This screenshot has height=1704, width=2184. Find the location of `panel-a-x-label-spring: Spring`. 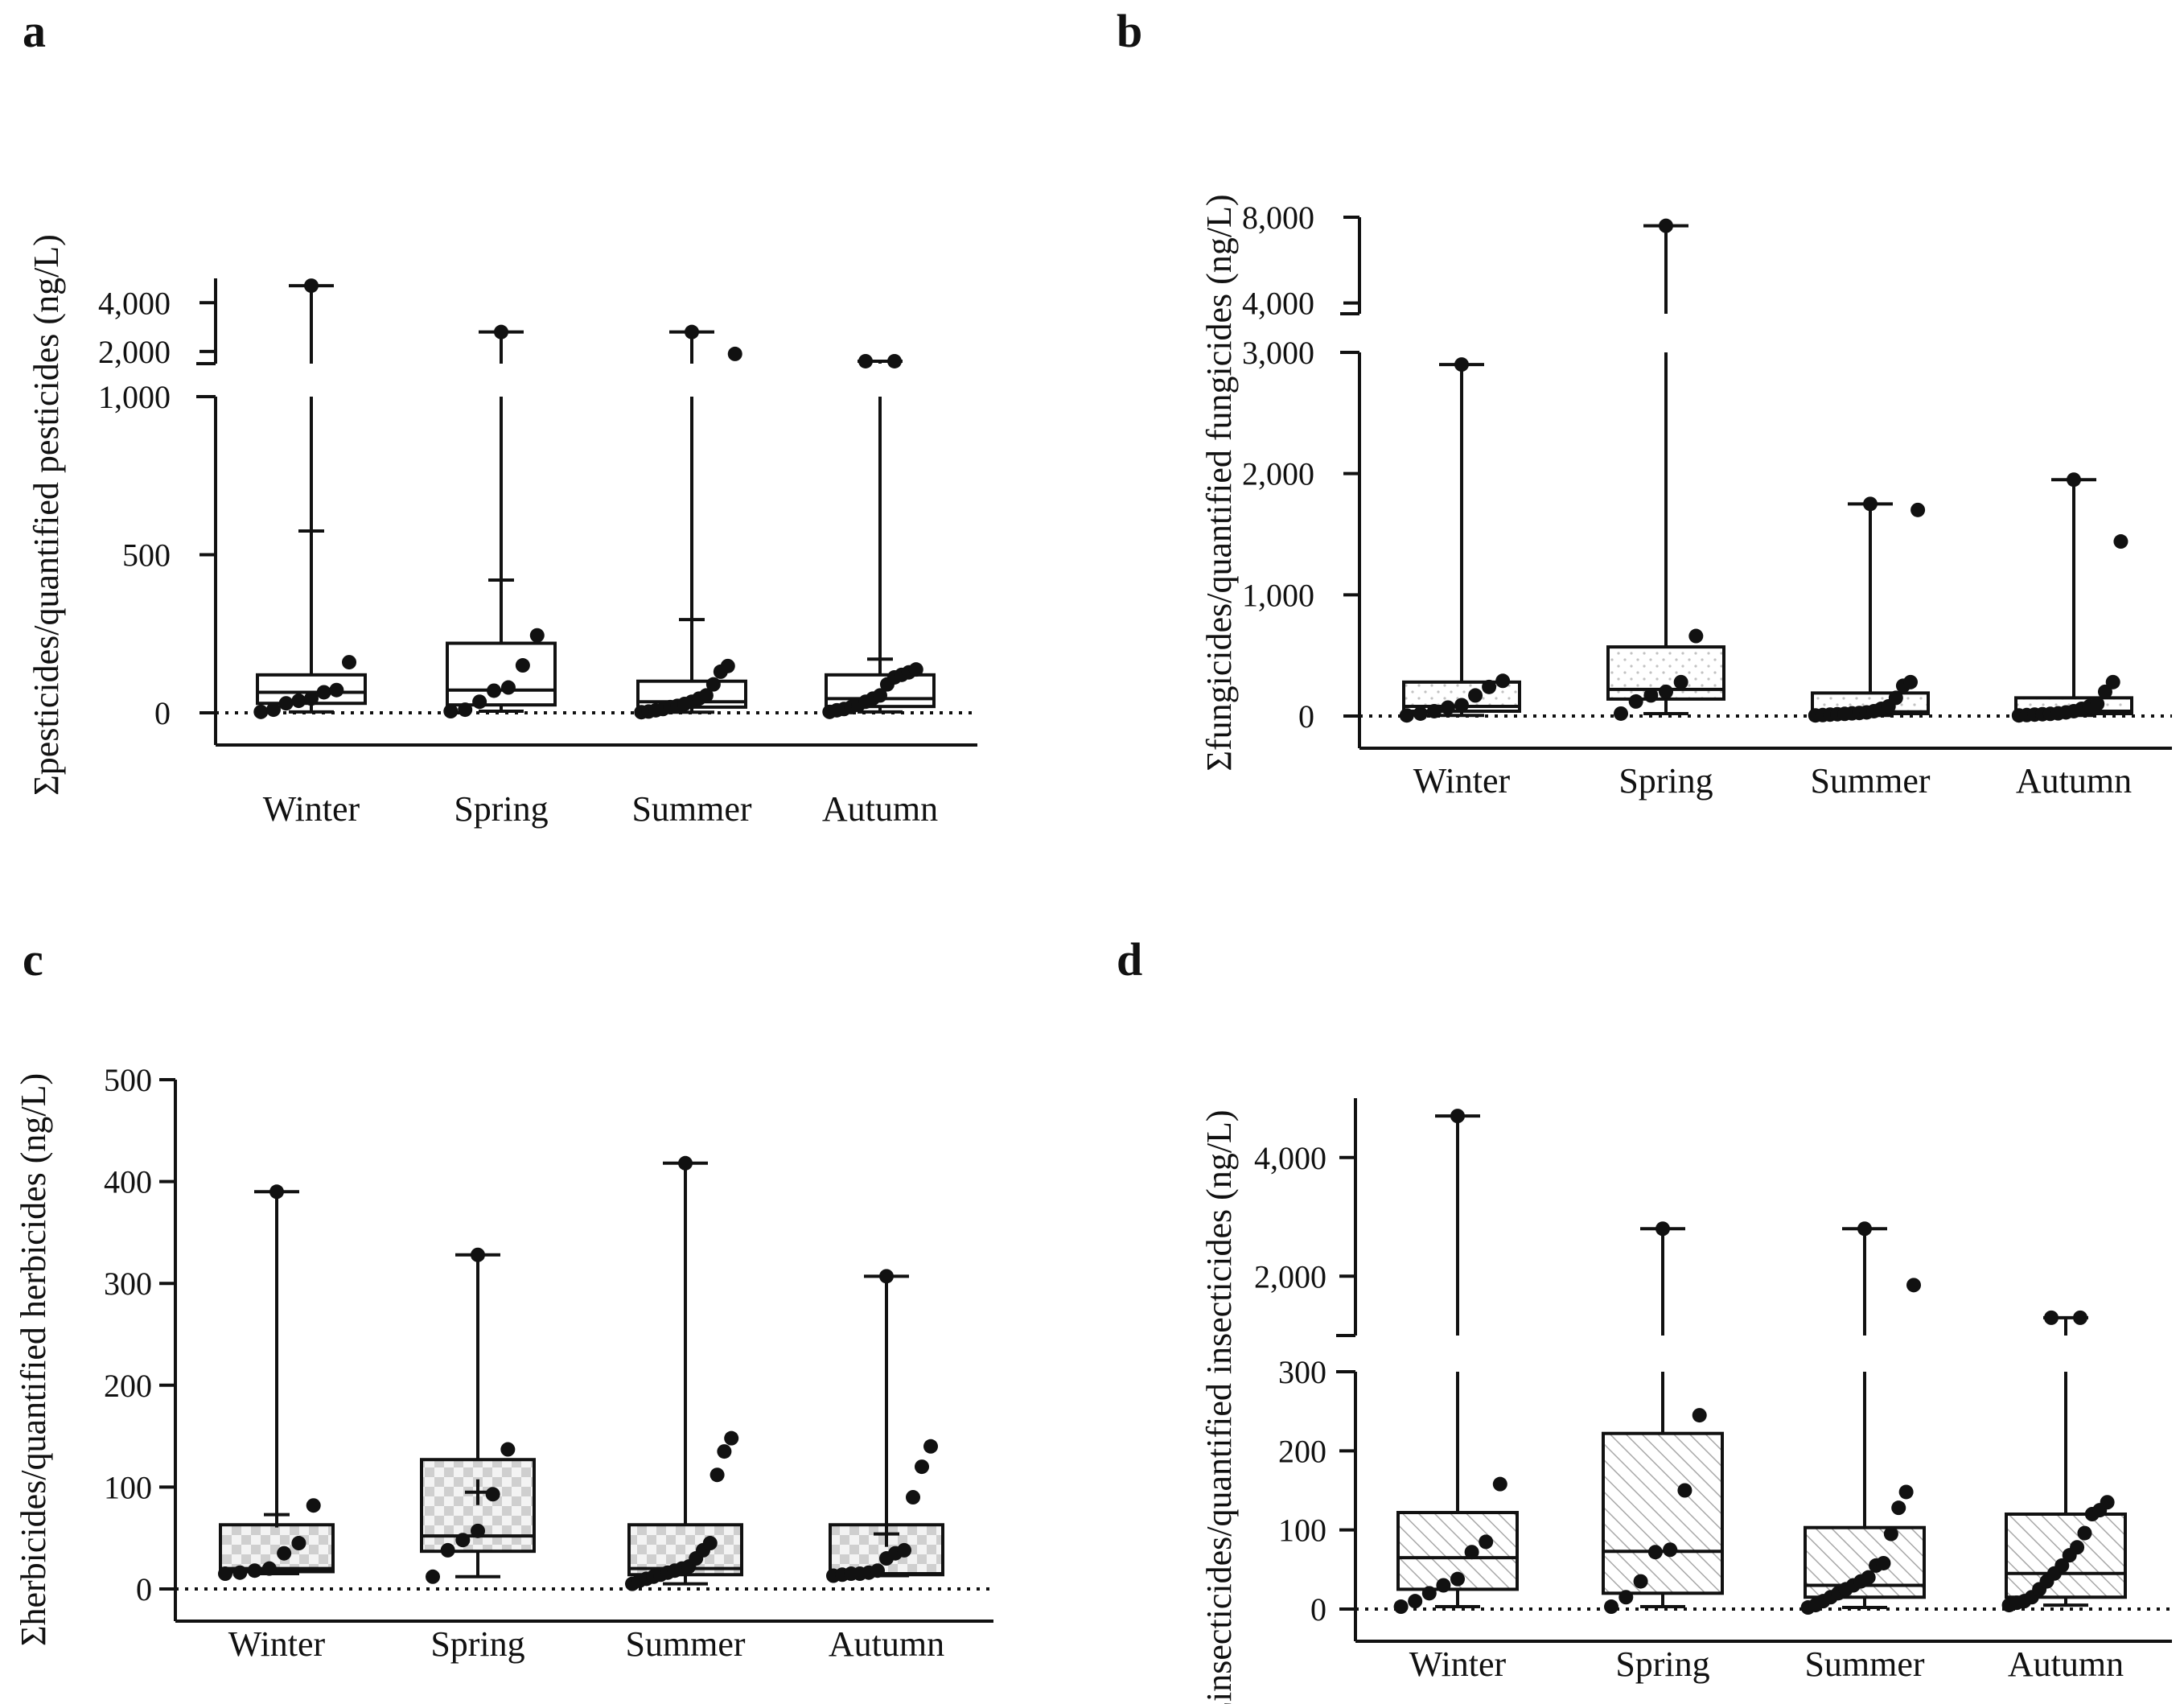

panel-a-x-label-spring: Spring is located at coordinates (501, 809).